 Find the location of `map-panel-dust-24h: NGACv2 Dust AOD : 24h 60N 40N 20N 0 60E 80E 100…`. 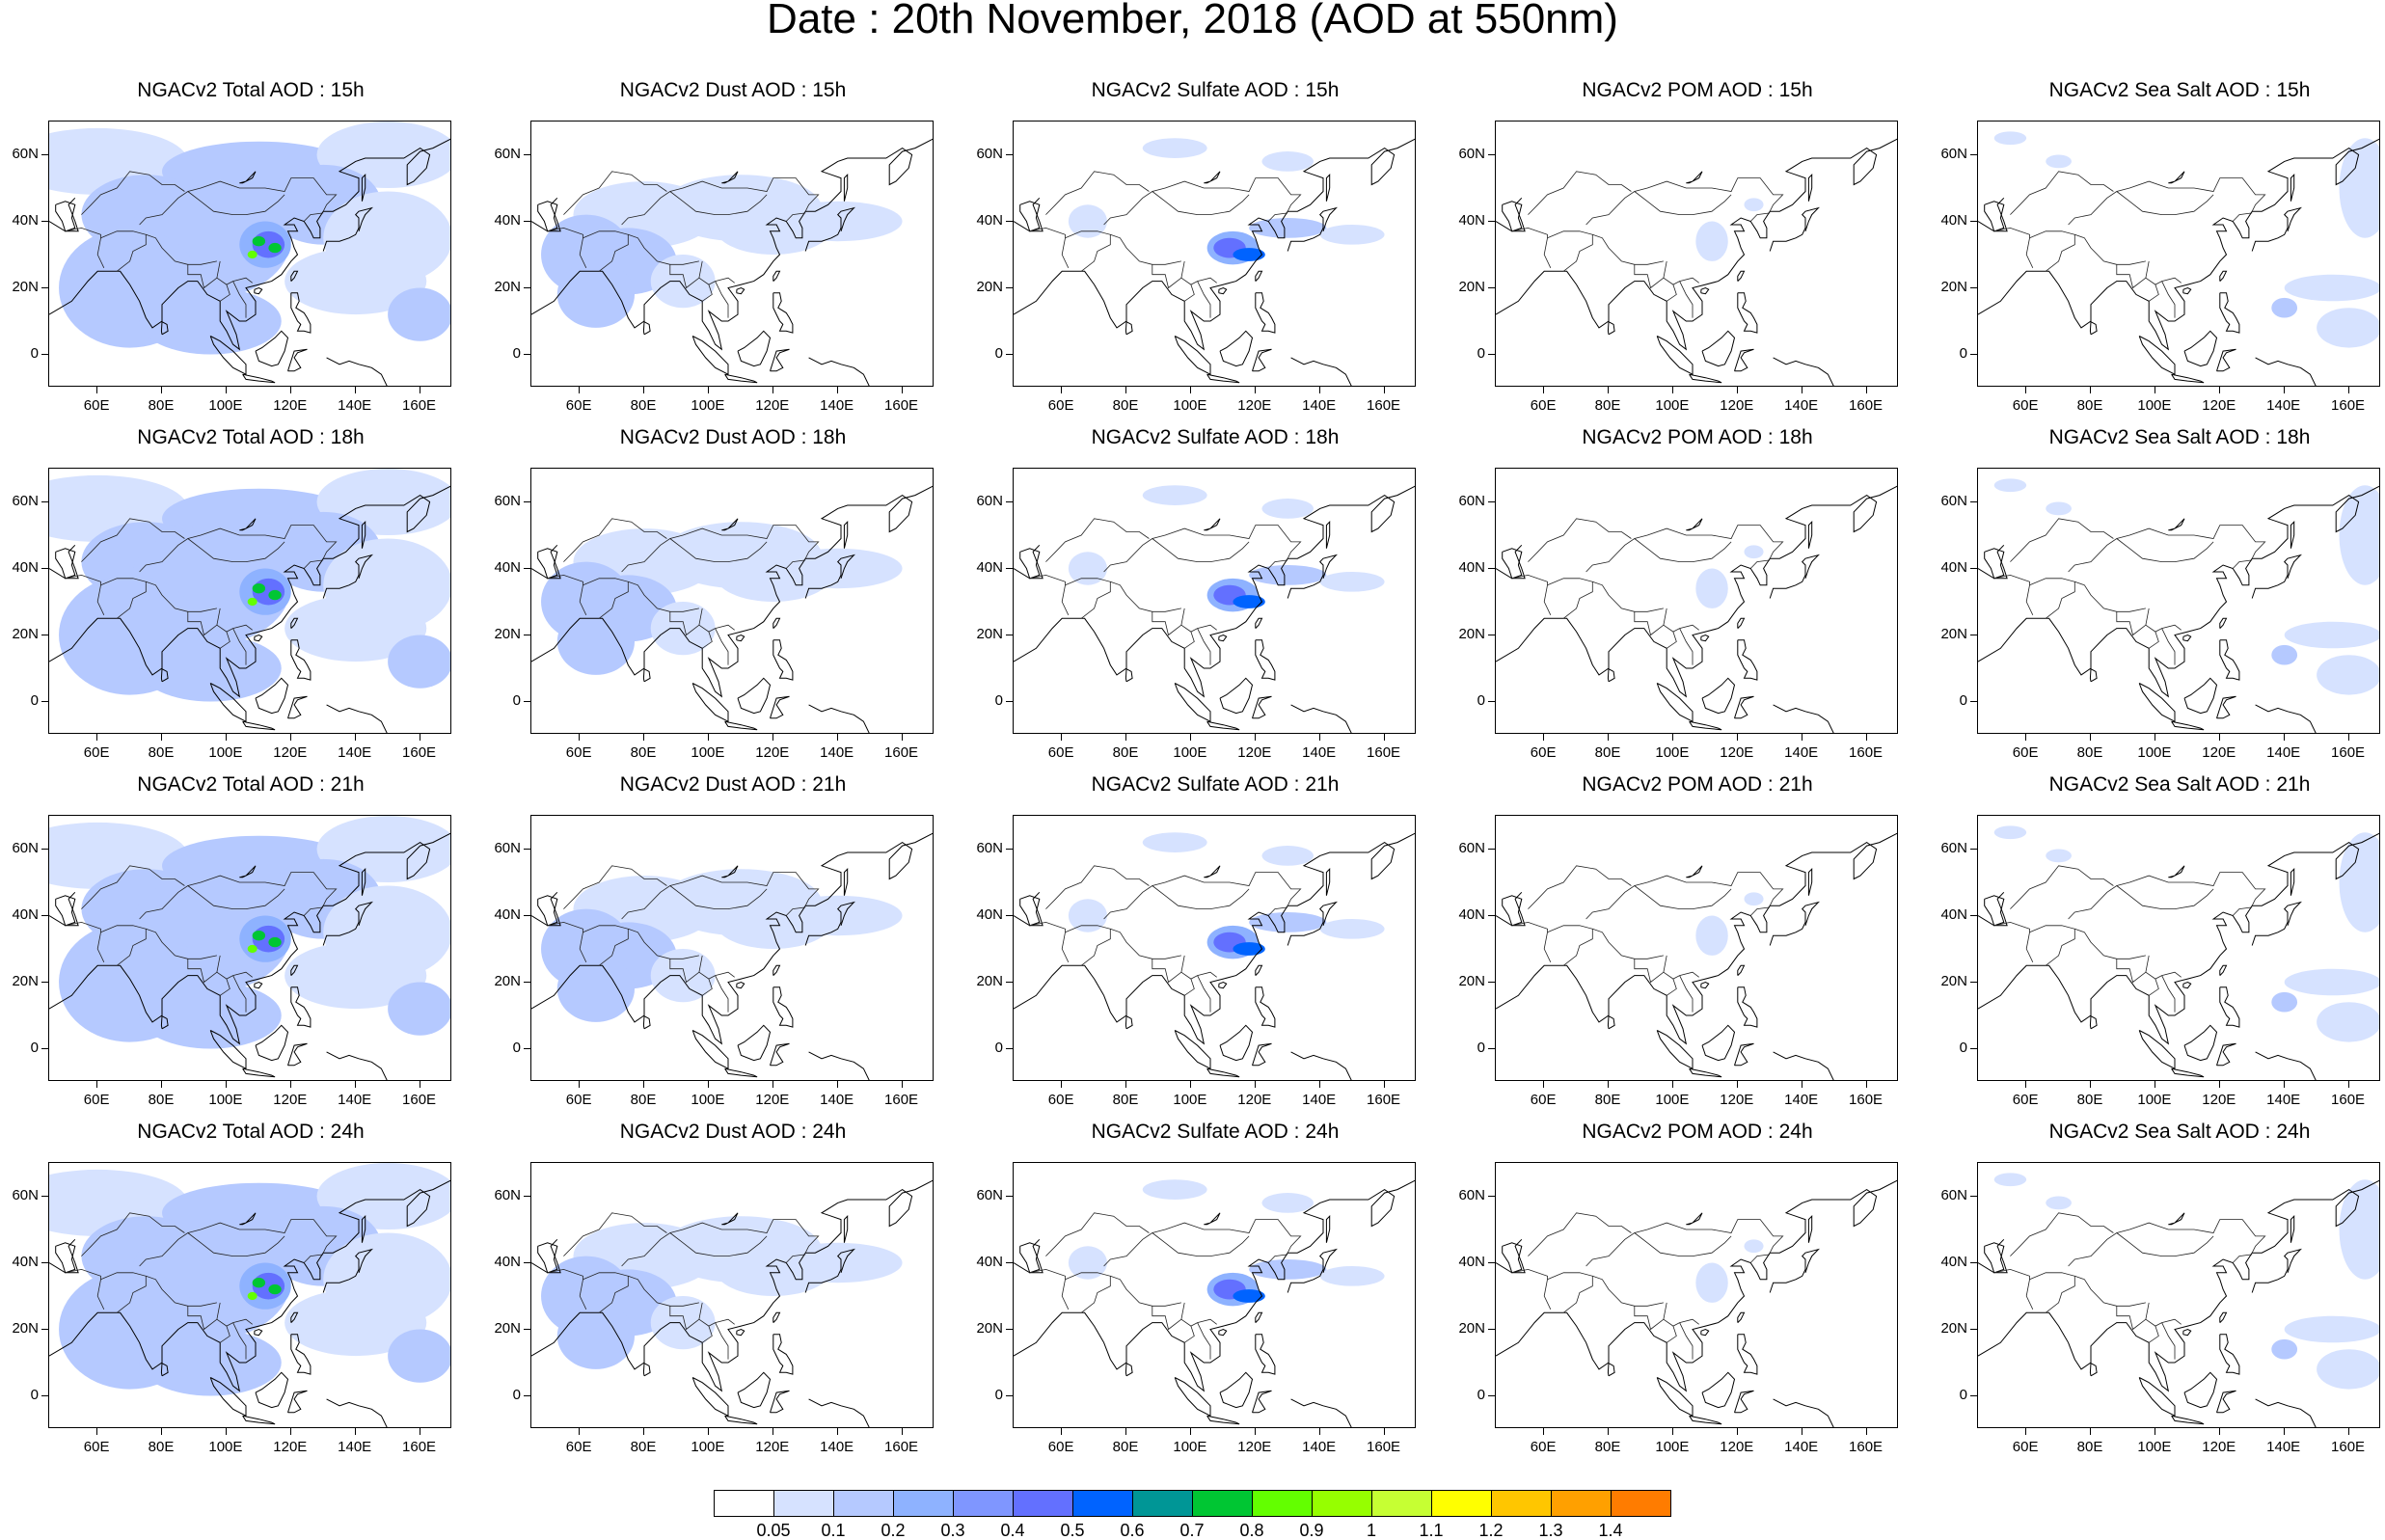

map-panel-dust-24h: NGACv2 Dust AOD : 24h 60N 40N 20N 0 60E 80E 100… is located at coordinates (714, 1288).